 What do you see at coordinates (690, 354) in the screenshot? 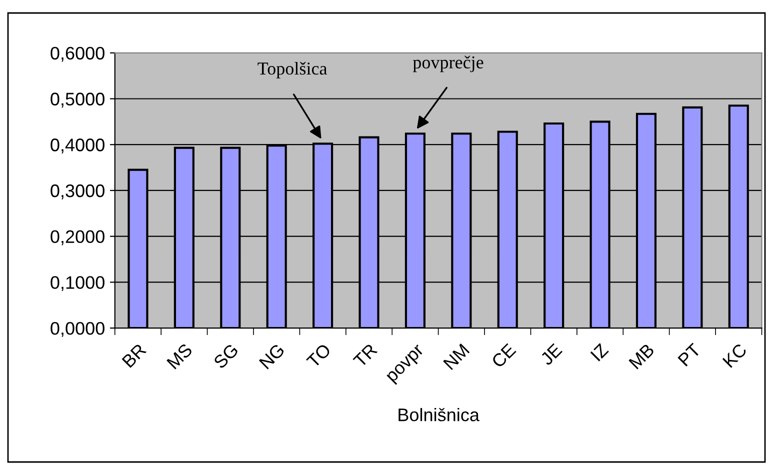
I see `x-tick-label: PT` at bounding box center [690, 354].